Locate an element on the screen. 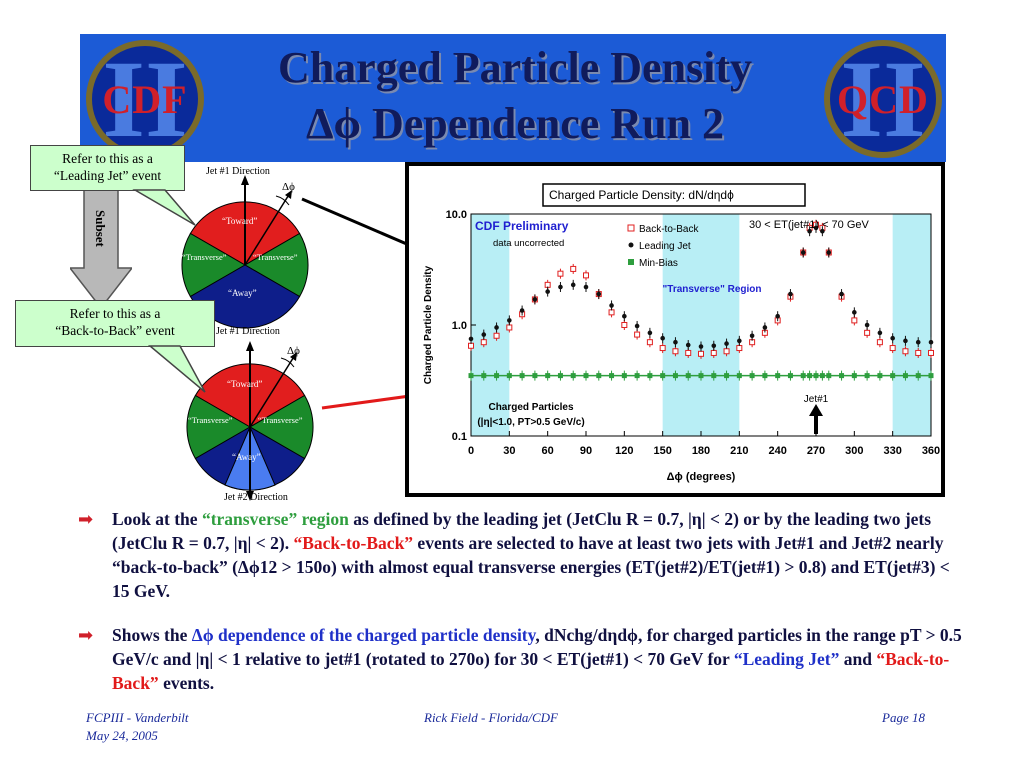 The height and width of the screenshot is (768, 1024). annotation-transverse-region: "Transverse" Region is located at coordinates (712, 289).